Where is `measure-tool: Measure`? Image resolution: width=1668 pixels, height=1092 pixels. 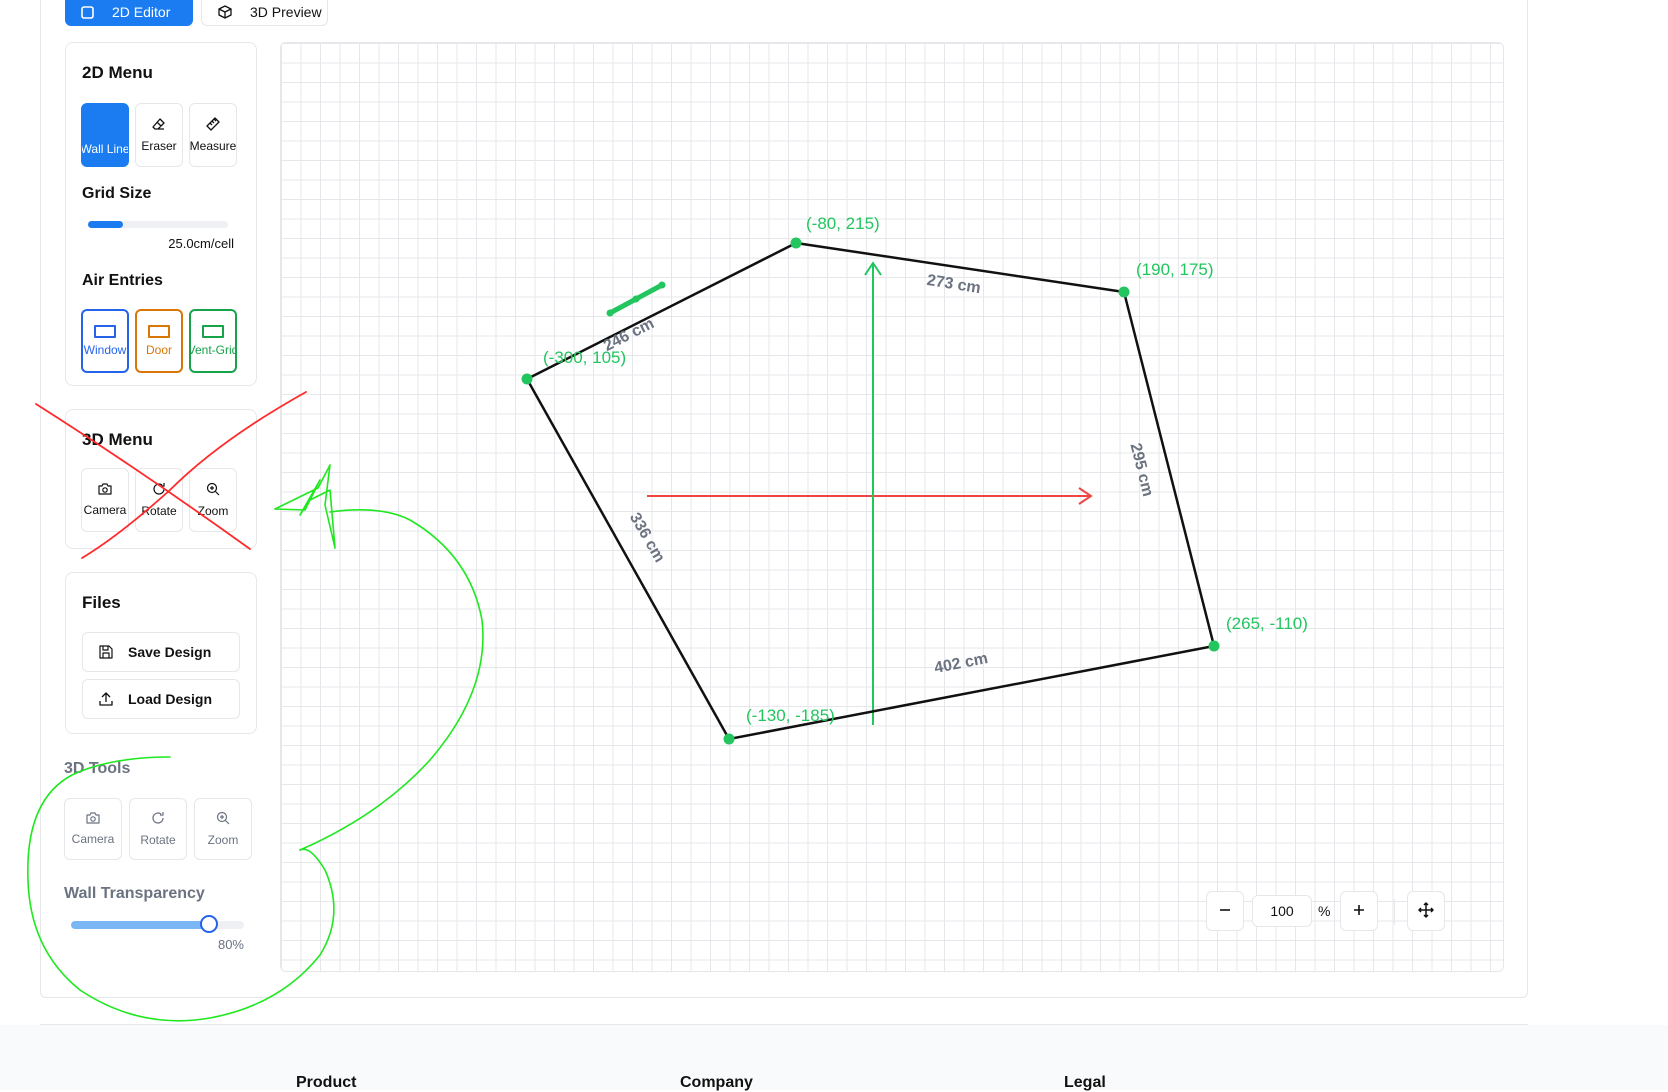 measure-tool: Measure is located at coordinates (213, 135).